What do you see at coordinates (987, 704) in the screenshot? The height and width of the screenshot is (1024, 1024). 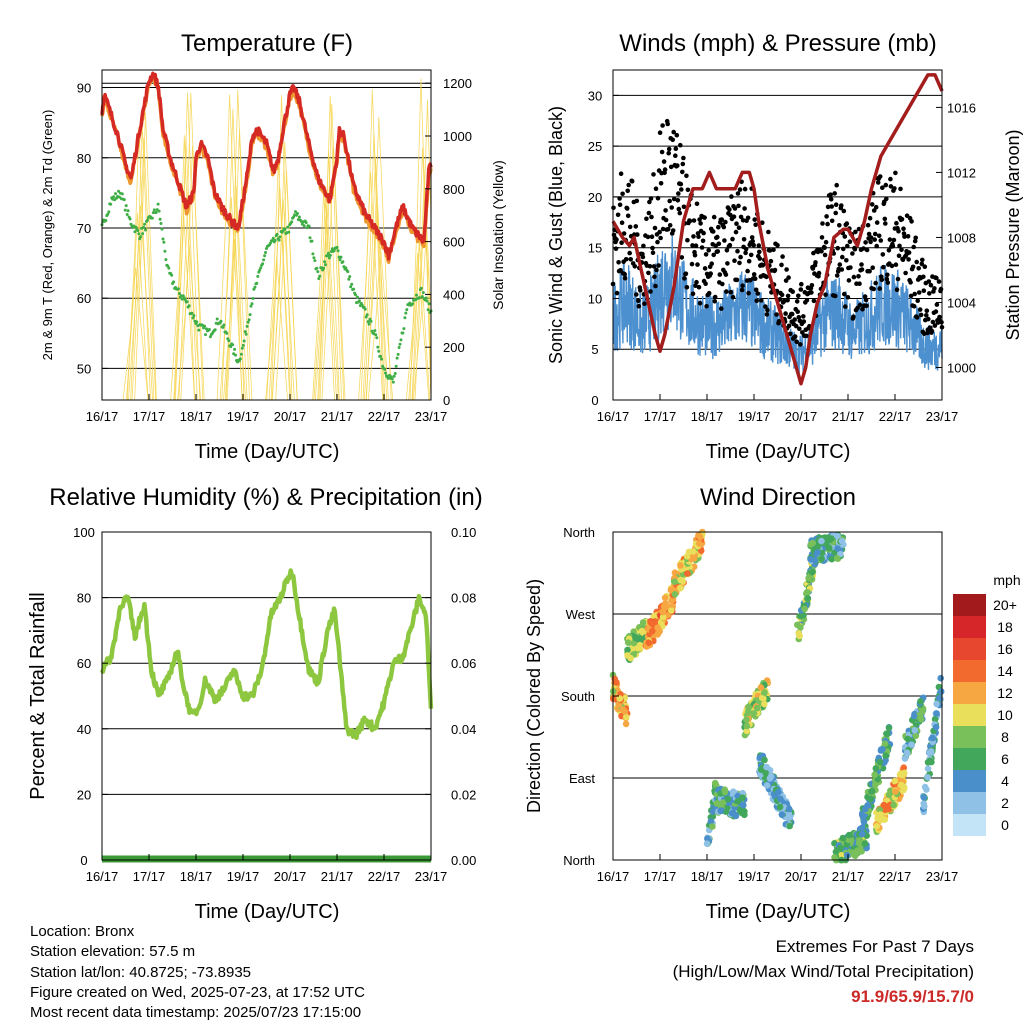 I see `speed-colorbar: mph 20+ 18 16 14 12 10 8 6 4 2 0` at bounding box center [987, 704].